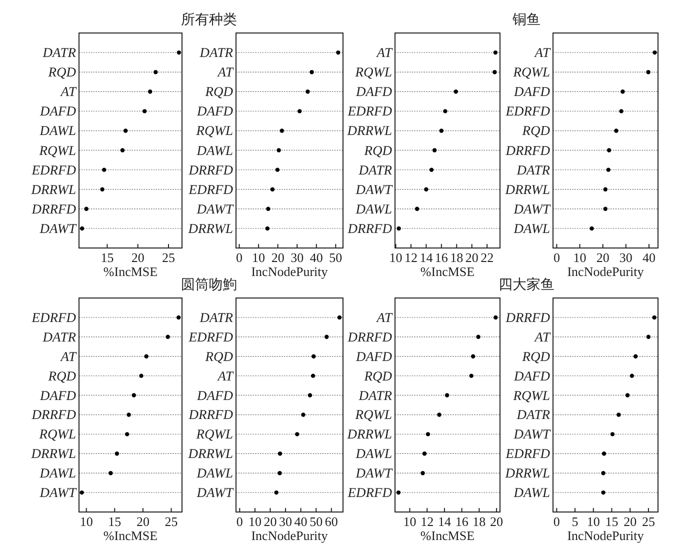 Image resolution: width=679 pixels, height=549 pixels. I want to click on x-tick-label: 40, so click(316, 257).